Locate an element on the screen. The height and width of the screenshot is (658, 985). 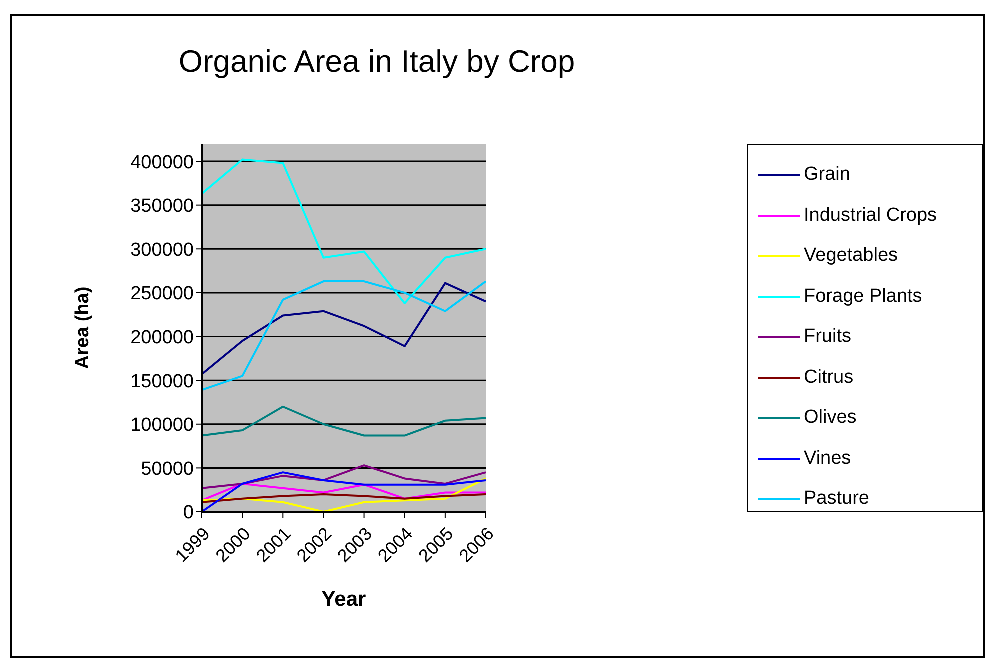
chart-title: Organic Area in Italy by Crop is located at coordinates (377, 62).